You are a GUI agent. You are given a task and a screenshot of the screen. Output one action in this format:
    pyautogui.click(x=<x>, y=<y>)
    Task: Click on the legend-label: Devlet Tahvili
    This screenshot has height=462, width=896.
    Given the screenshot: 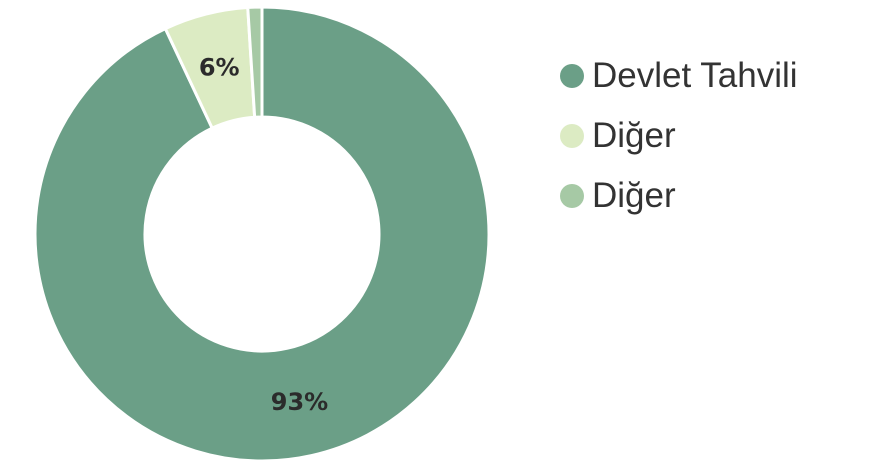 What is the action you would take?
    pyautogui.click(x=695, y=75)
    